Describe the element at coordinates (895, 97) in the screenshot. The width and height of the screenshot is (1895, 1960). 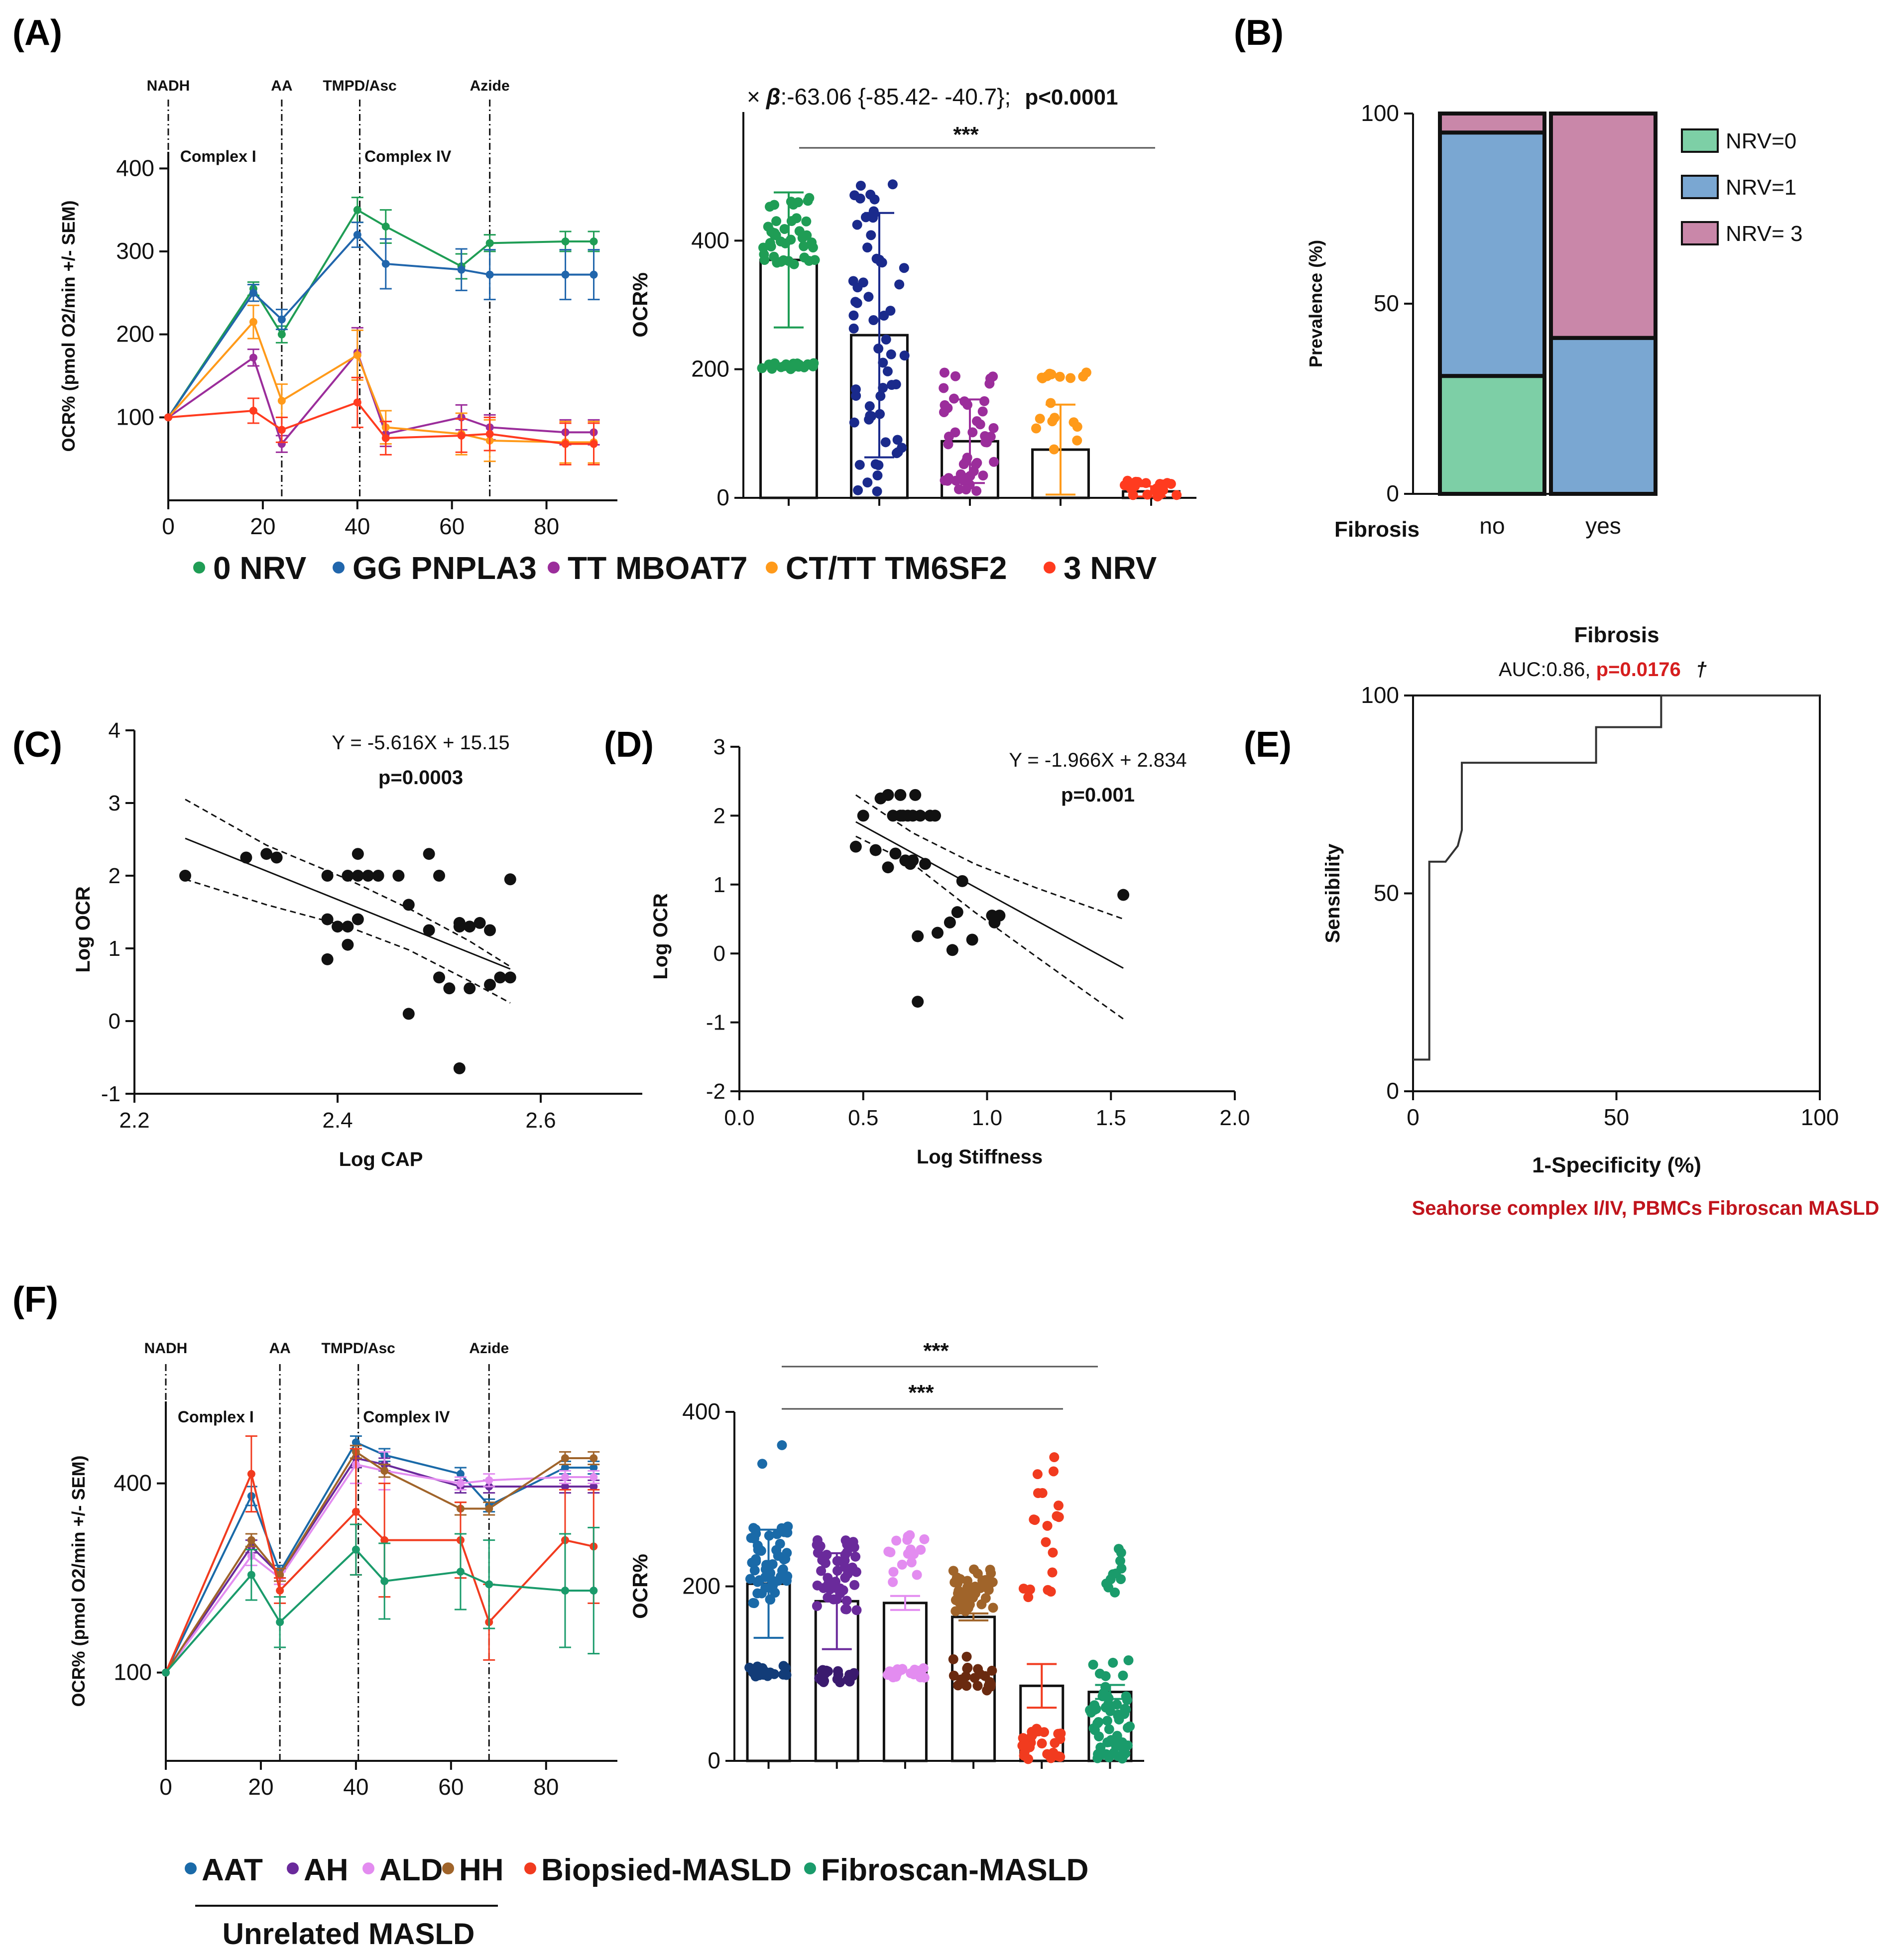
I see `stat-text: :-63.06 {-85.42- -40.7};` at that location.